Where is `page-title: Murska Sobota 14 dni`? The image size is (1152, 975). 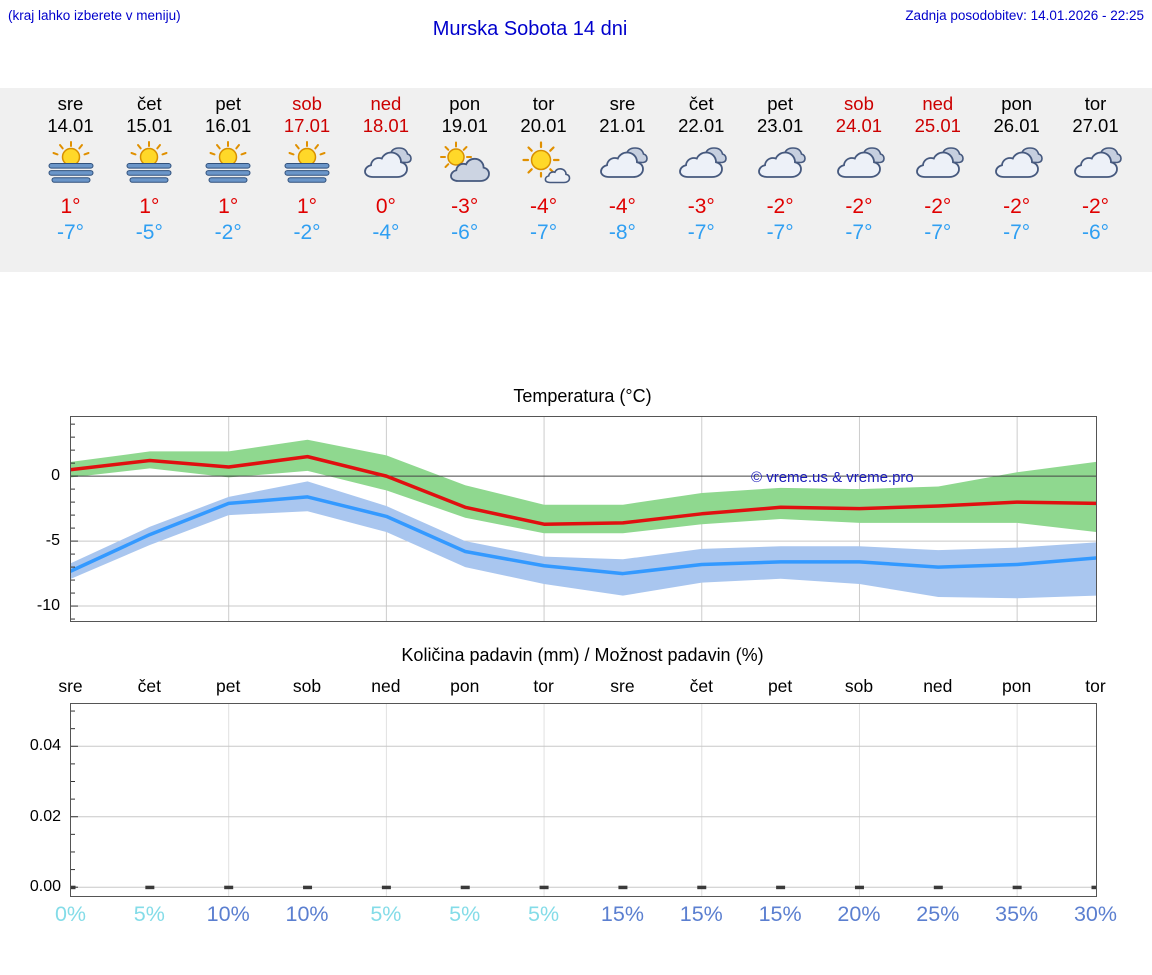 page-title: Murska Sobota 14 dni is located at coordinates (530, 29).